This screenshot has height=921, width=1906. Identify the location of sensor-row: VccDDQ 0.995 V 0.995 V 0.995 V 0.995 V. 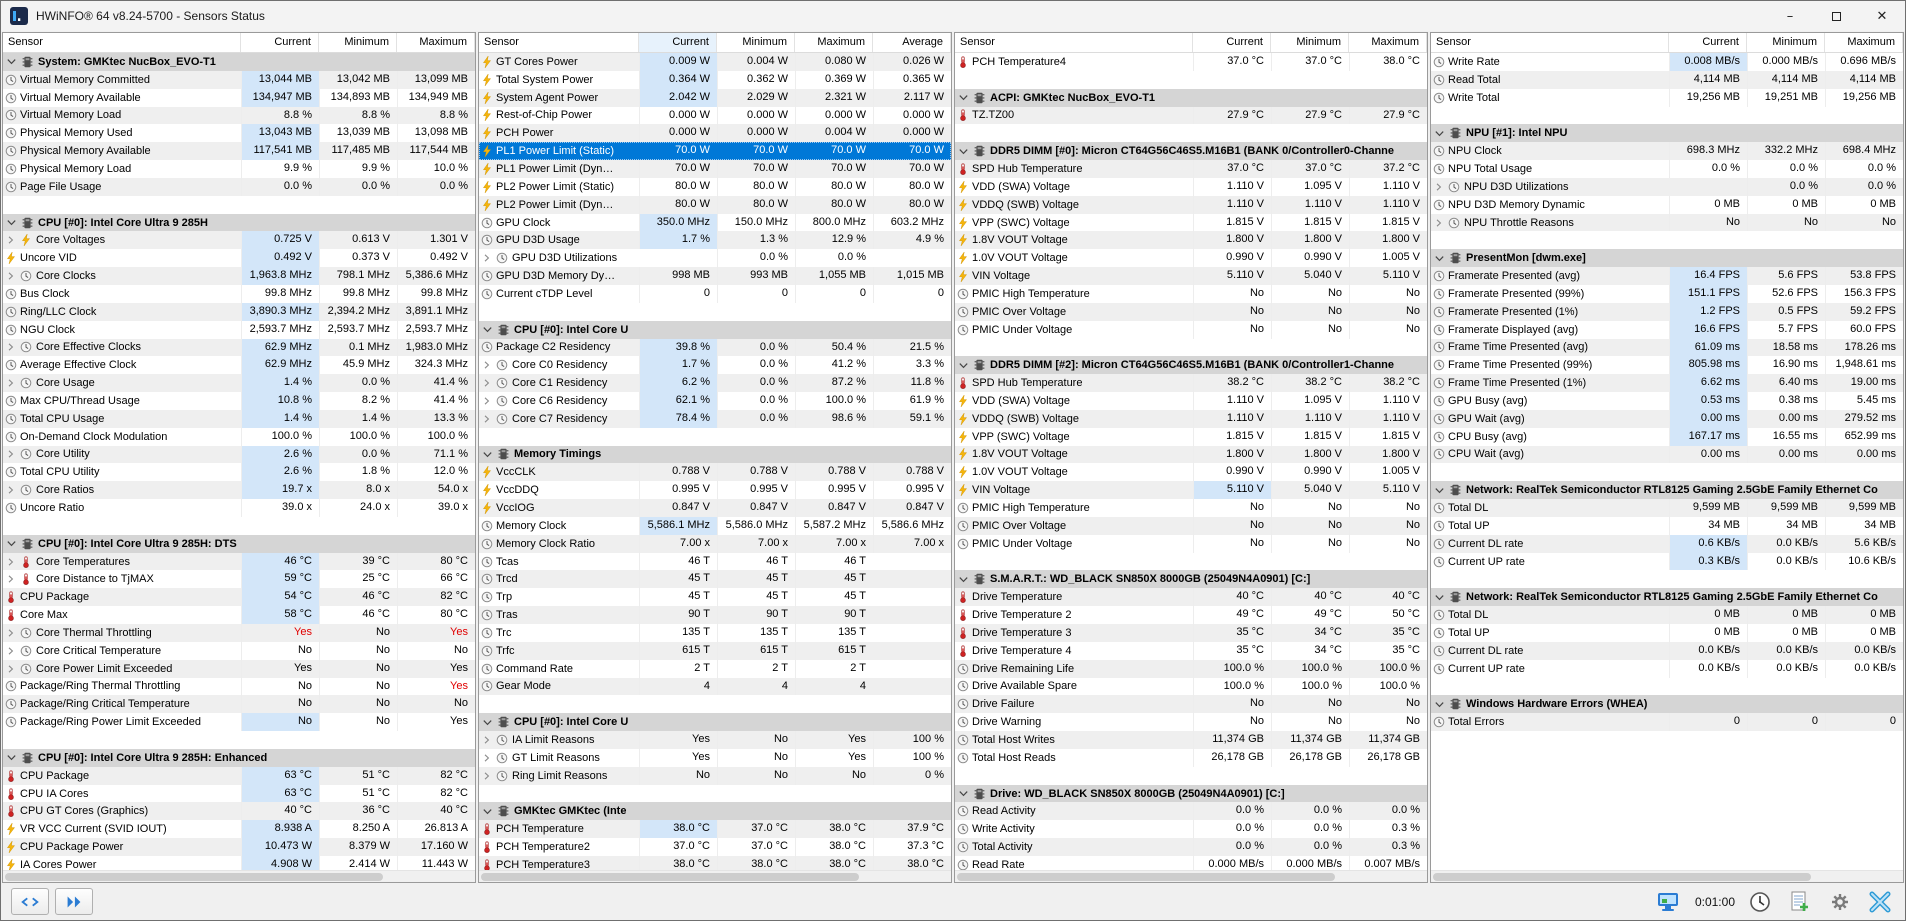
(715, 490).